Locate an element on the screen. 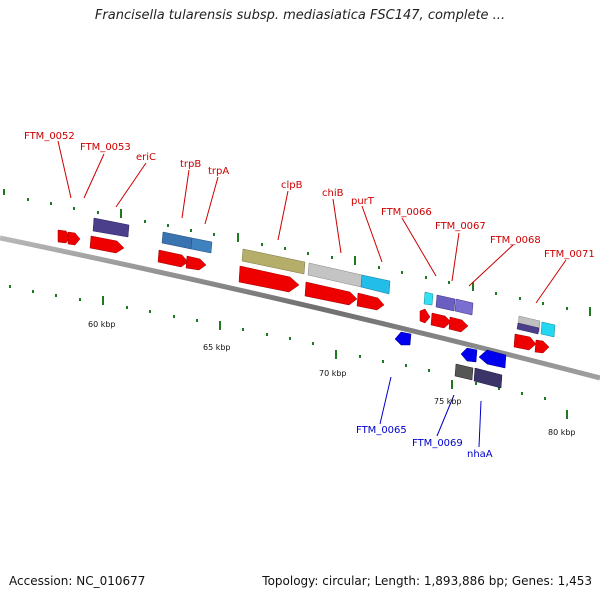  gene-block-ftm0069 is located at coordinates (464, 372).